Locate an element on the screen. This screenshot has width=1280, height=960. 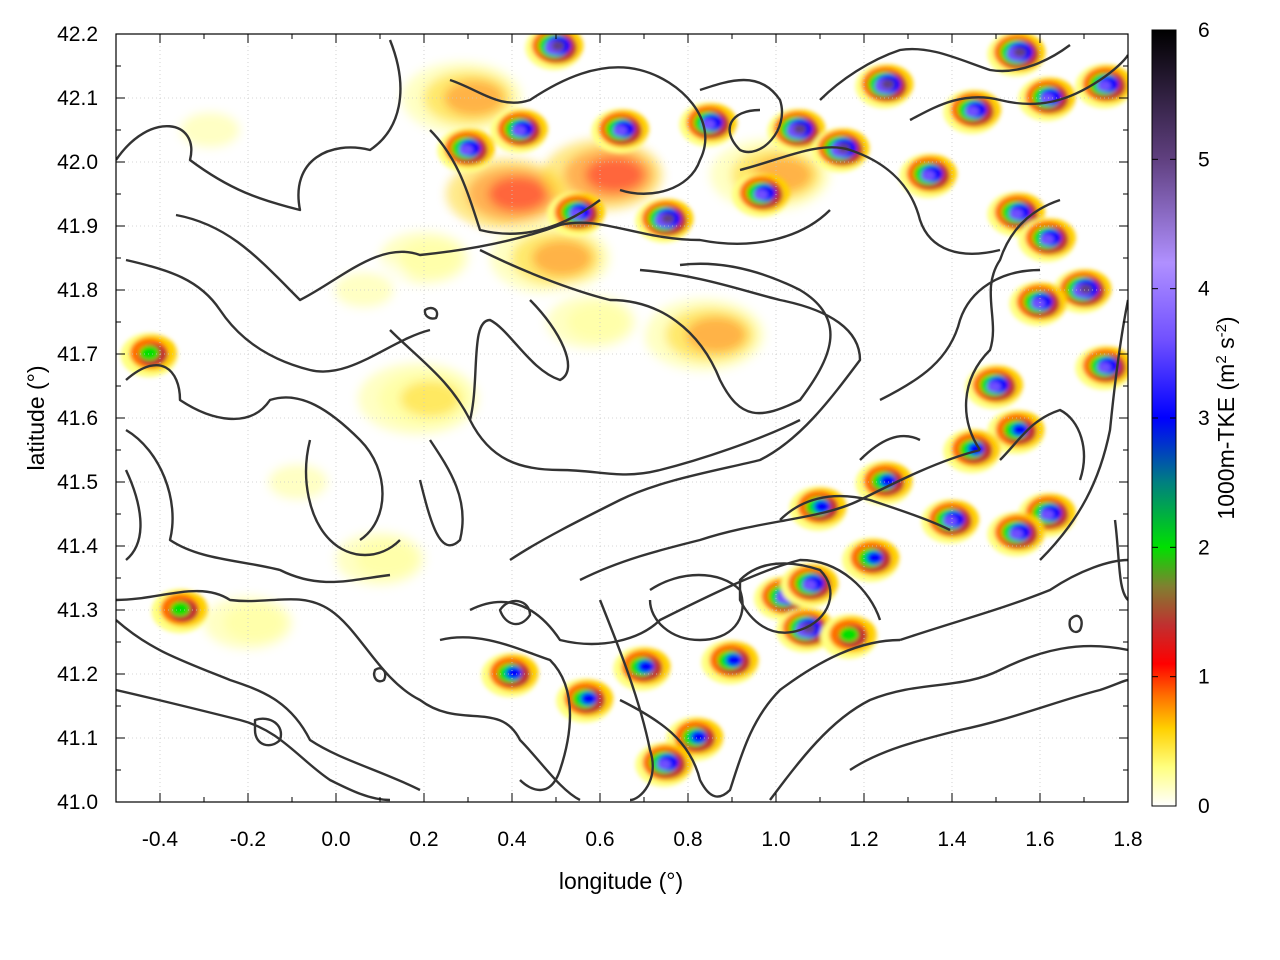
x-tick-label: 1.0 is located at coordinates (775, 839).